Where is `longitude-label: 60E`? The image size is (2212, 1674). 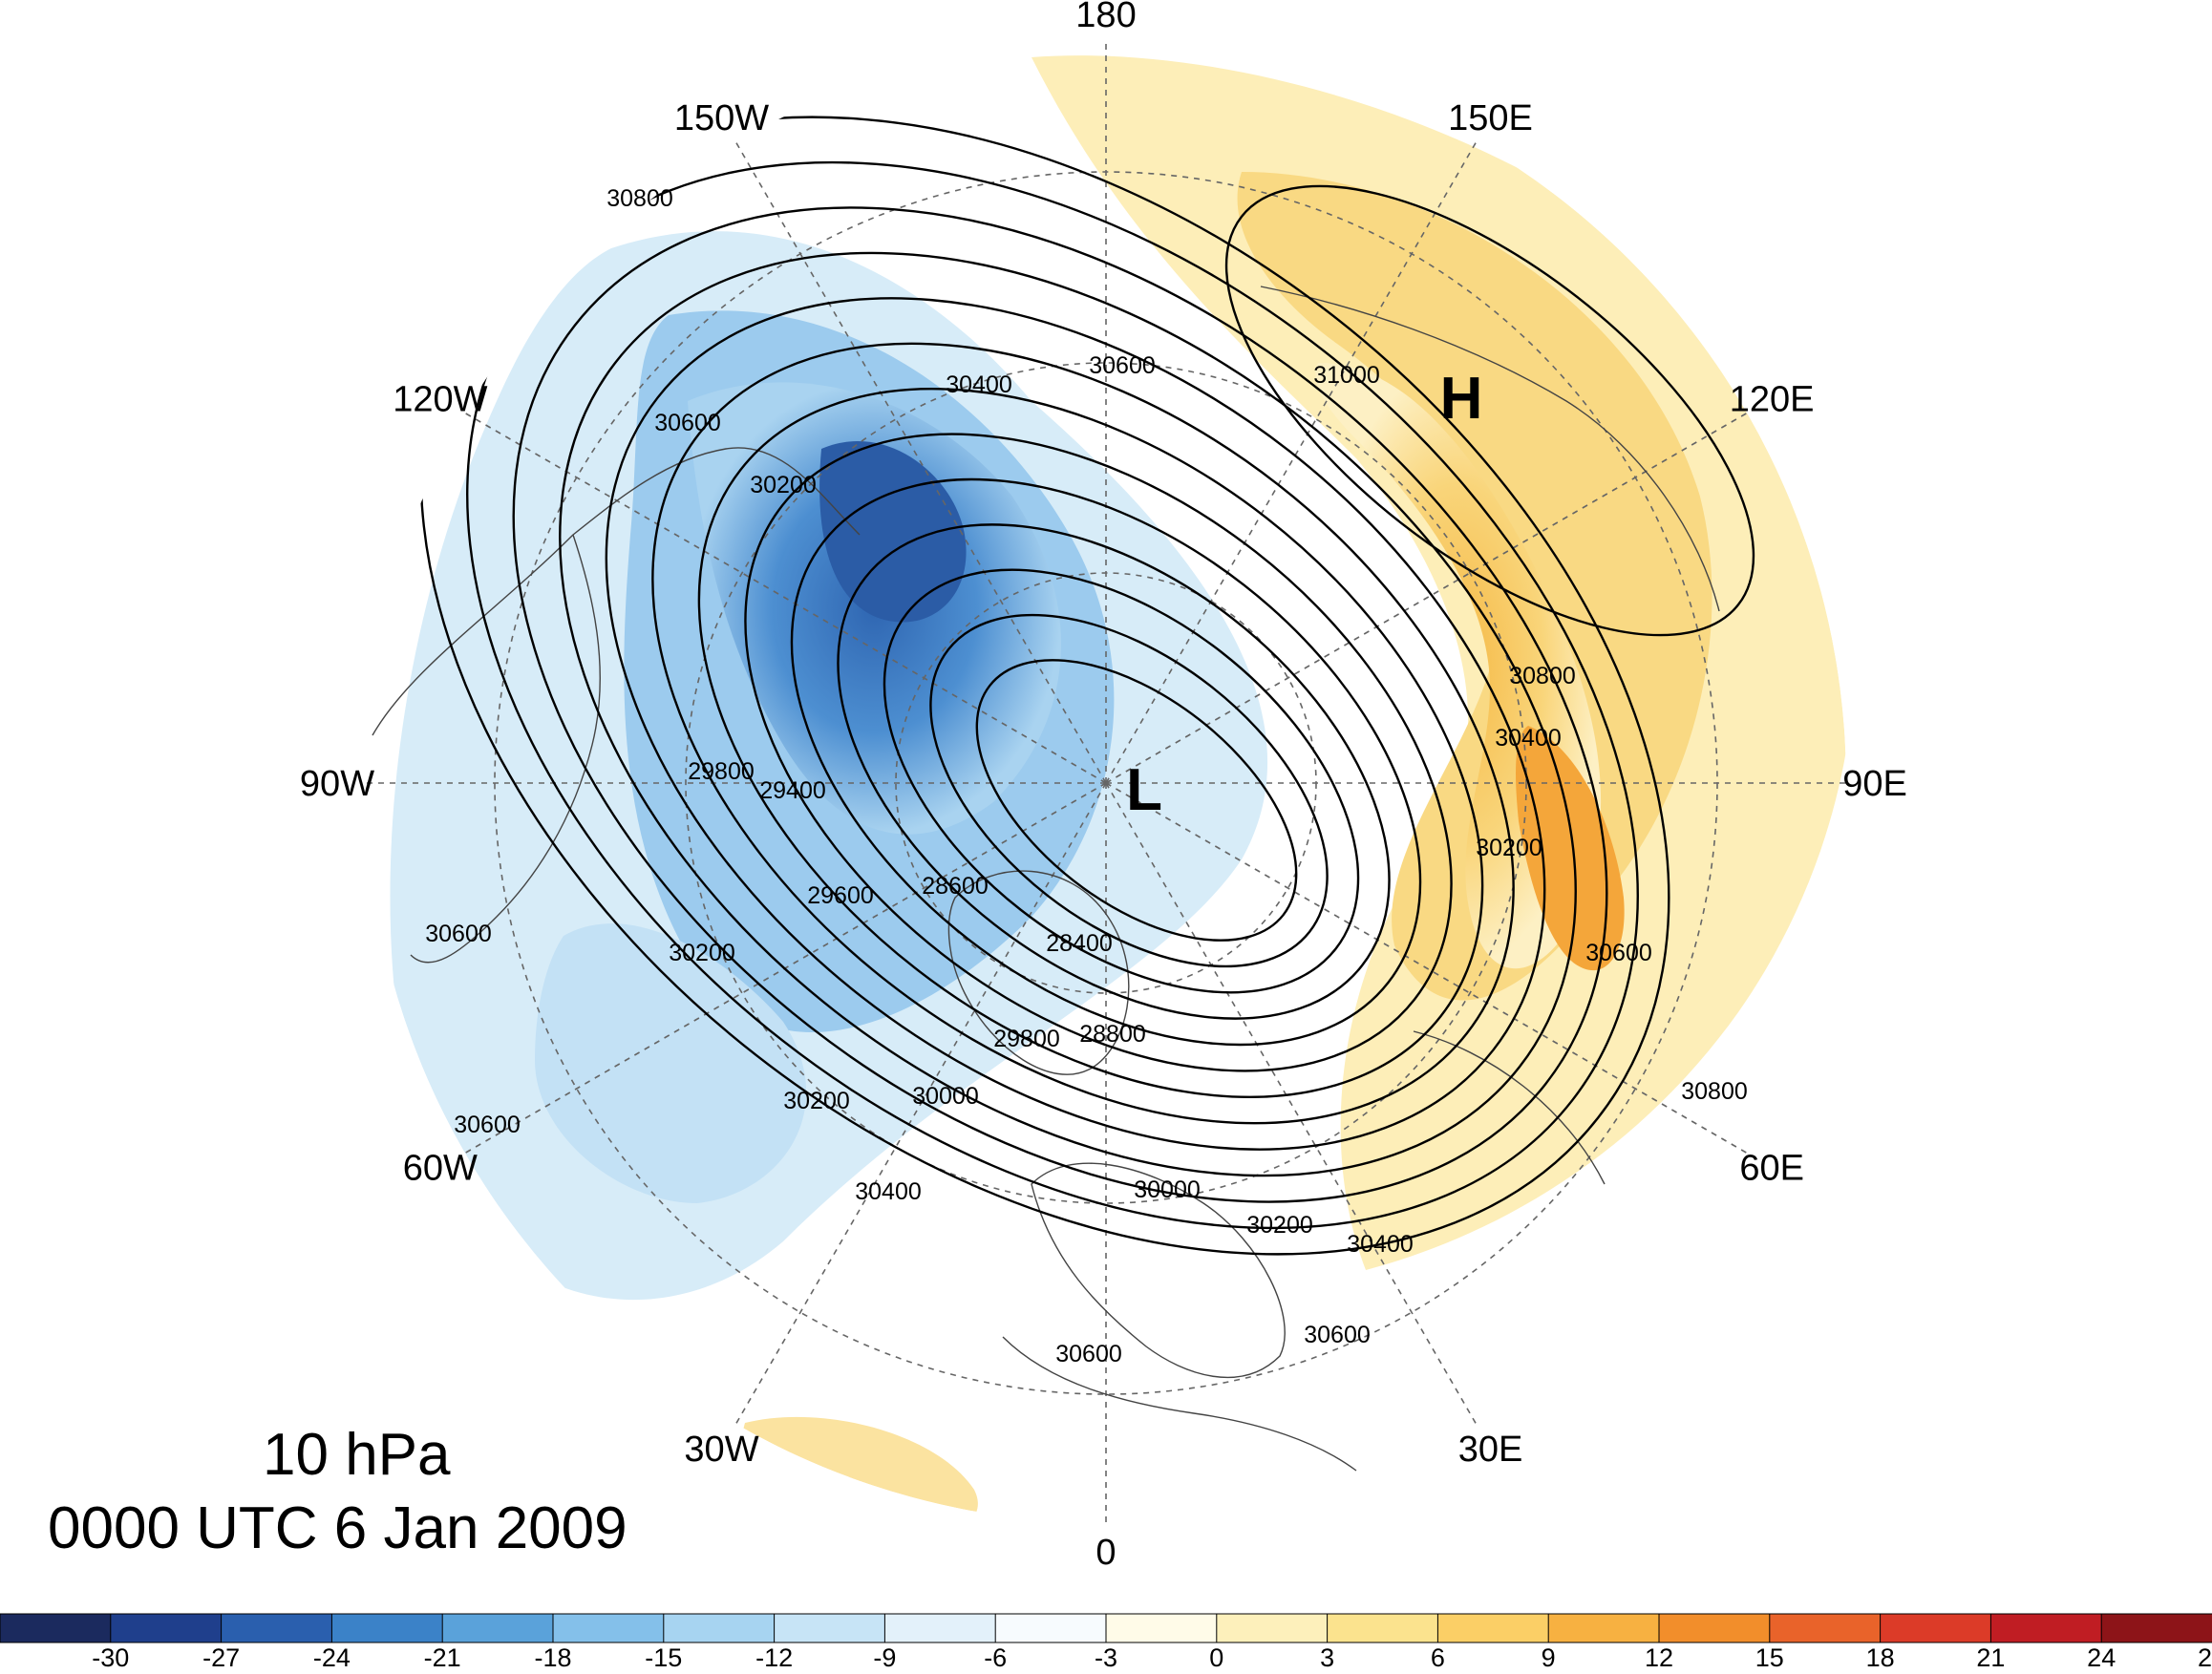
longitude-label: 60E is located at coordinates (1771, 1169).